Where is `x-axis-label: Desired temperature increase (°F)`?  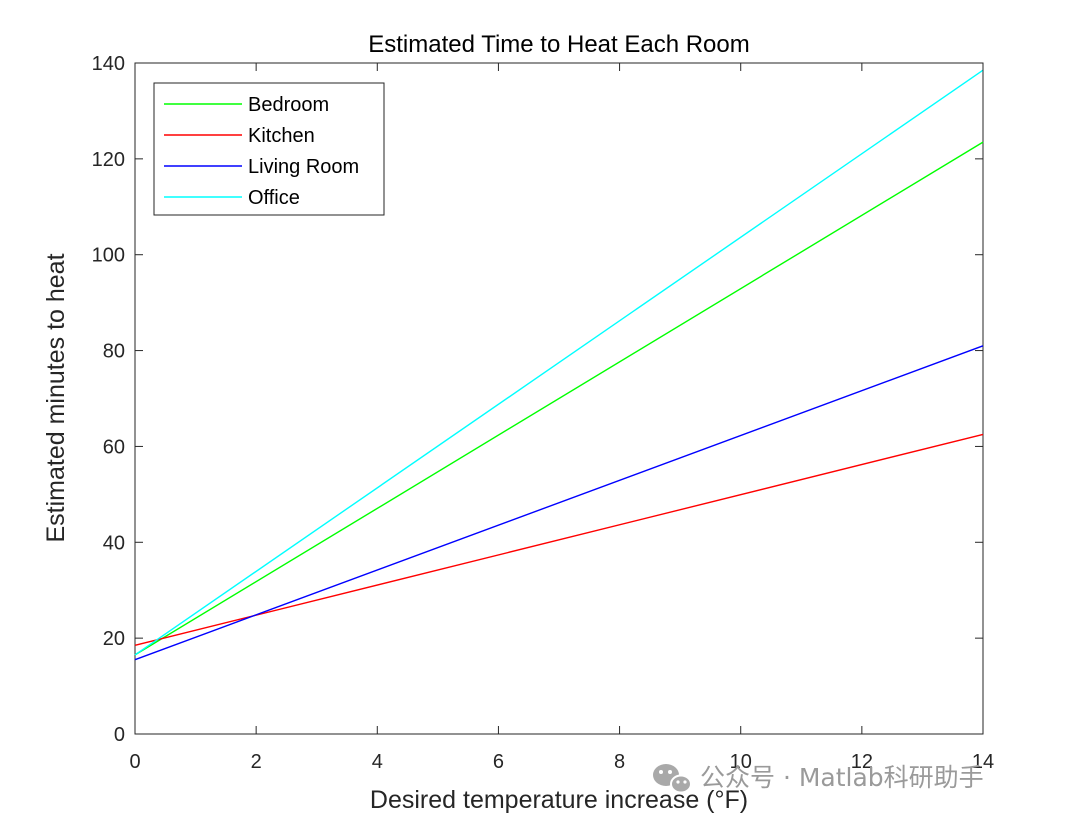 x-axis-label: Desired temperature increase (°F) is located at coordinates (559, 800).